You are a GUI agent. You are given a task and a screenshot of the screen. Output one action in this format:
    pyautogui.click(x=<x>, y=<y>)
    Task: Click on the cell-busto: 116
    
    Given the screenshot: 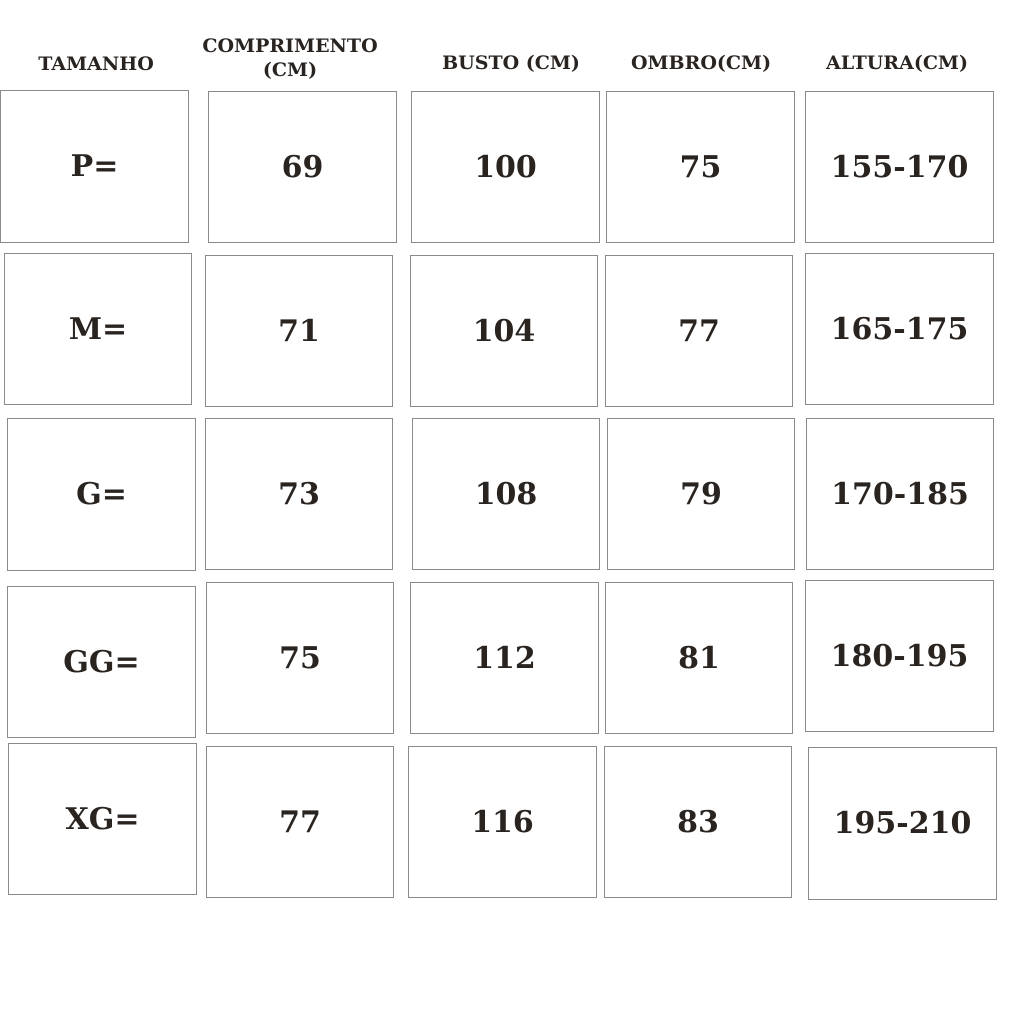 What is the action you would take?
    pyautogui.click(x=502, y=822)
    